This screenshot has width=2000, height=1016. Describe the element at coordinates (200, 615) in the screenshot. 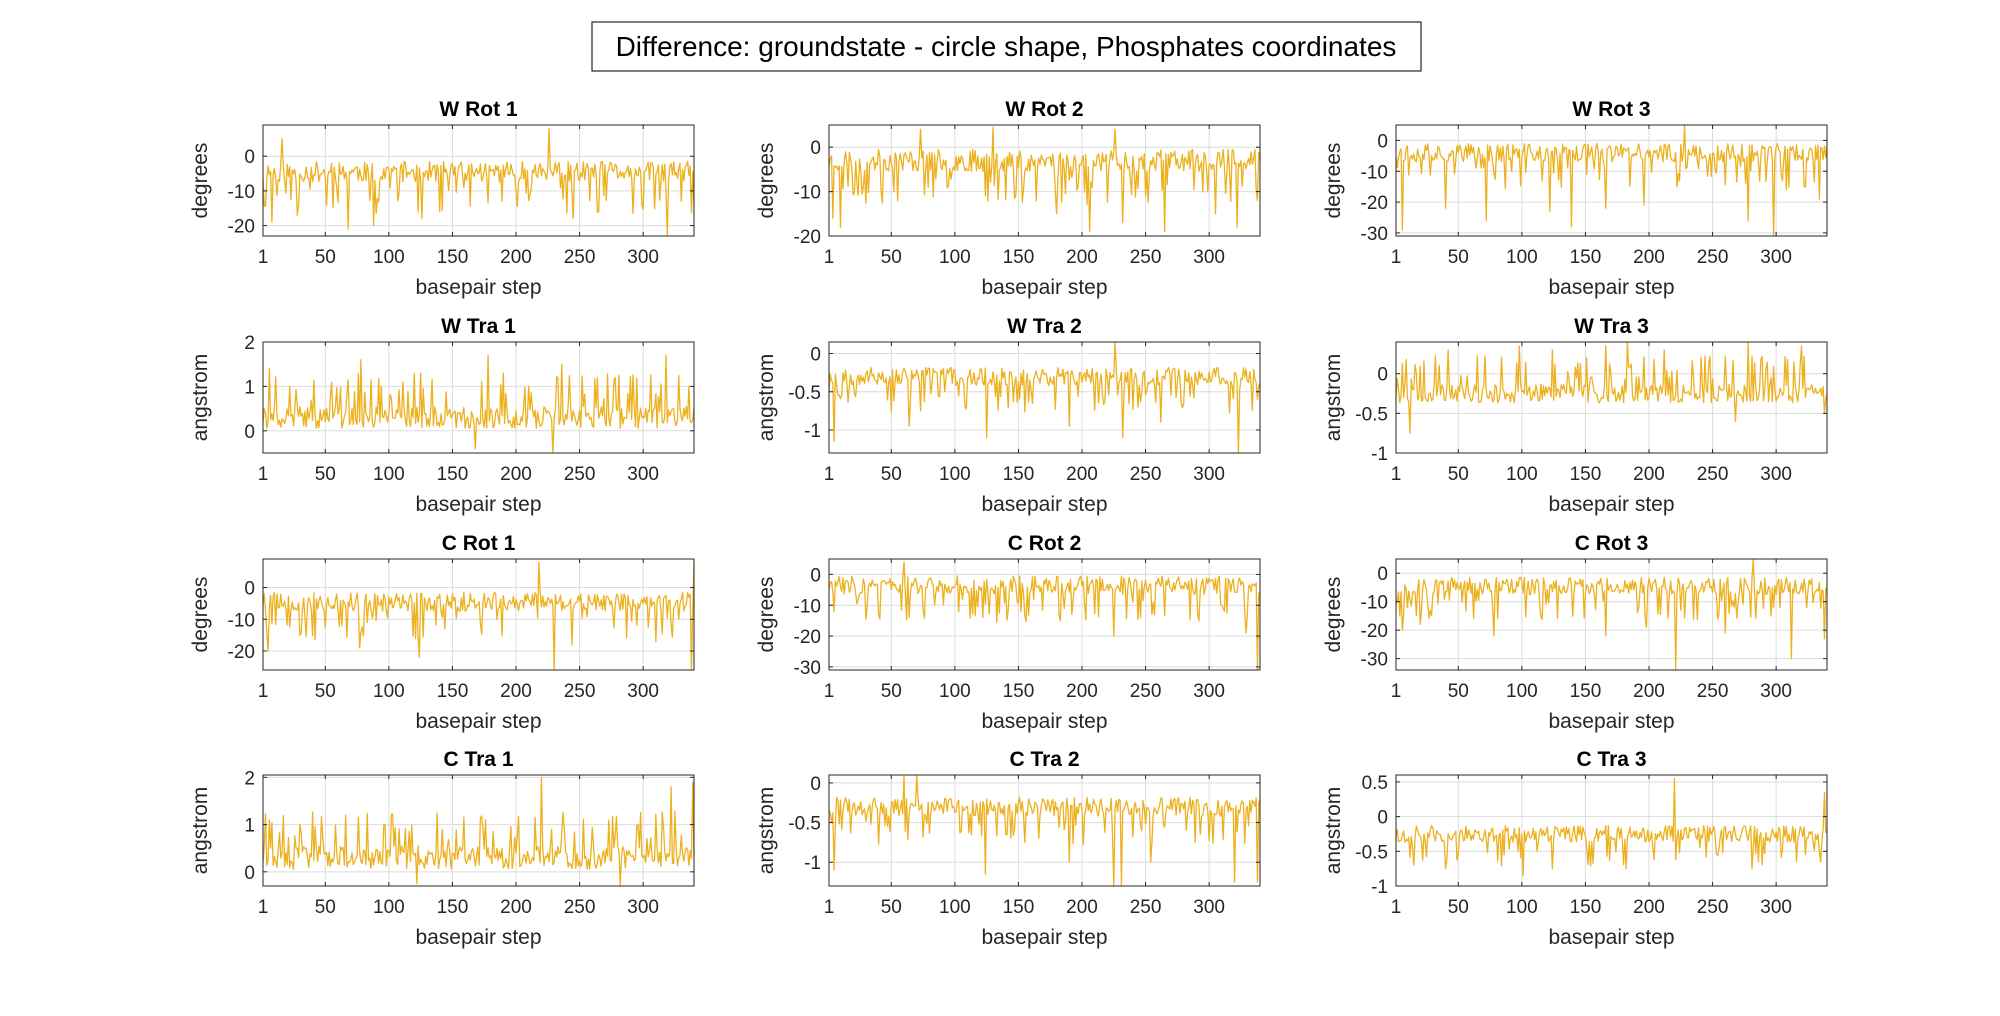

I see `y-axis-label: degrees` at that location.